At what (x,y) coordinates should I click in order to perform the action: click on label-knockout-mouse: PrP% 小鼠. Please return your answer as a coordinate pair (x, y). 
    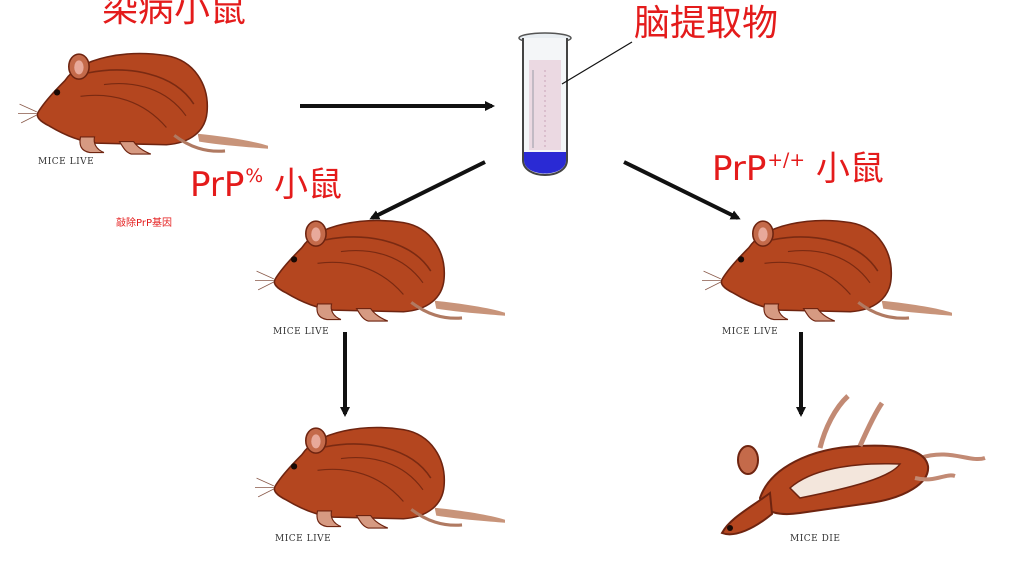
    Looking at the image, I should click on (266, 185).